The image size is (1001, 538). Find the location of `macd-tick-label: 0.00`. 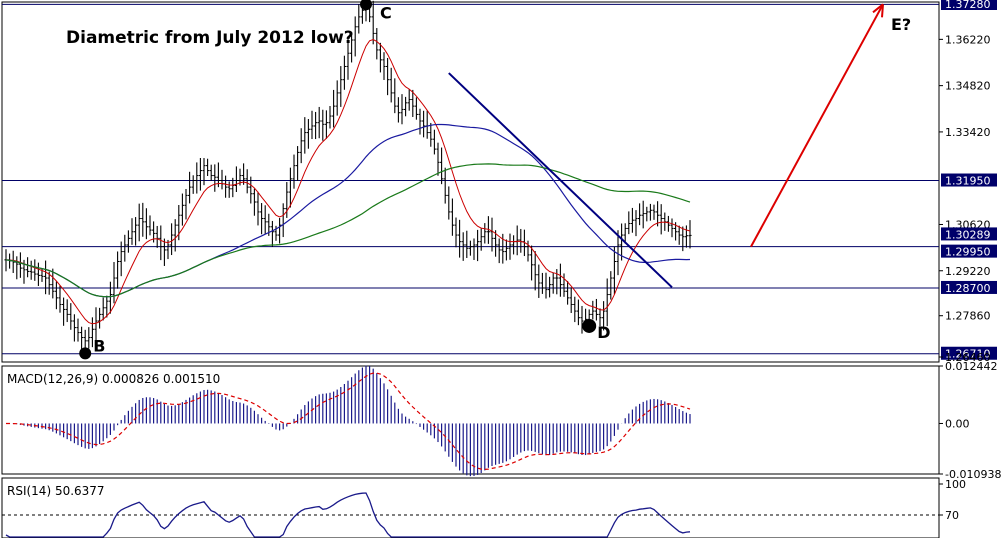

macd-tick-label: 0.00 is located at coordinates (957, 423).